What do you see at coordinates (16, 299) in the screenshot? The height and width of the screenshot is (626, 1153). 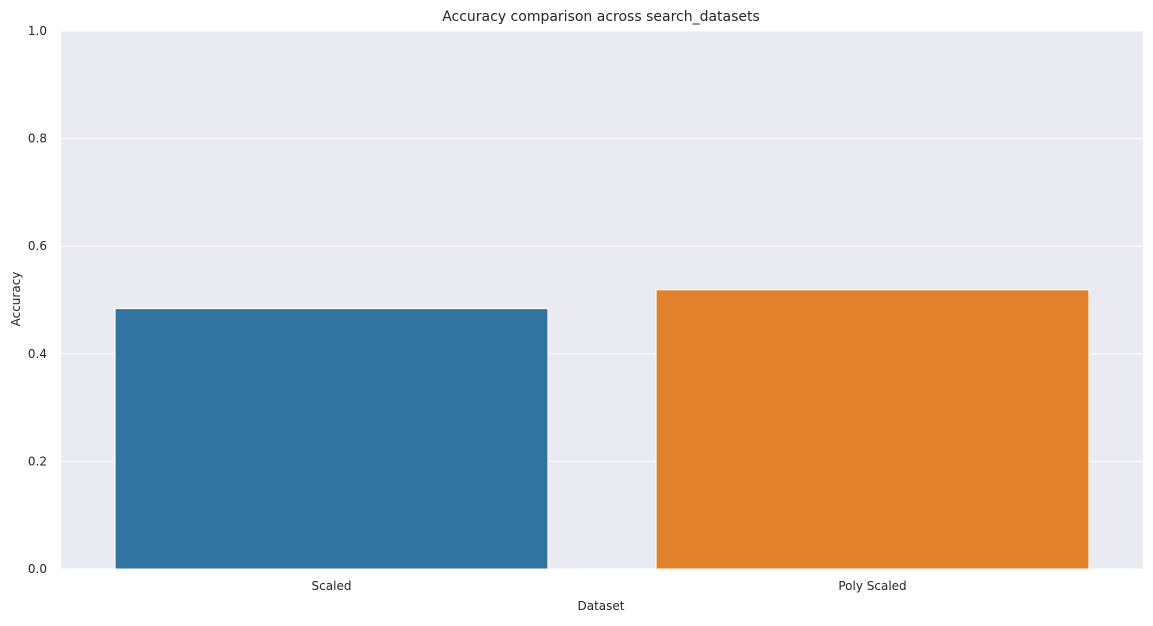 I see `y-axis-label: Accuracy` at bounding box center [16, 299].